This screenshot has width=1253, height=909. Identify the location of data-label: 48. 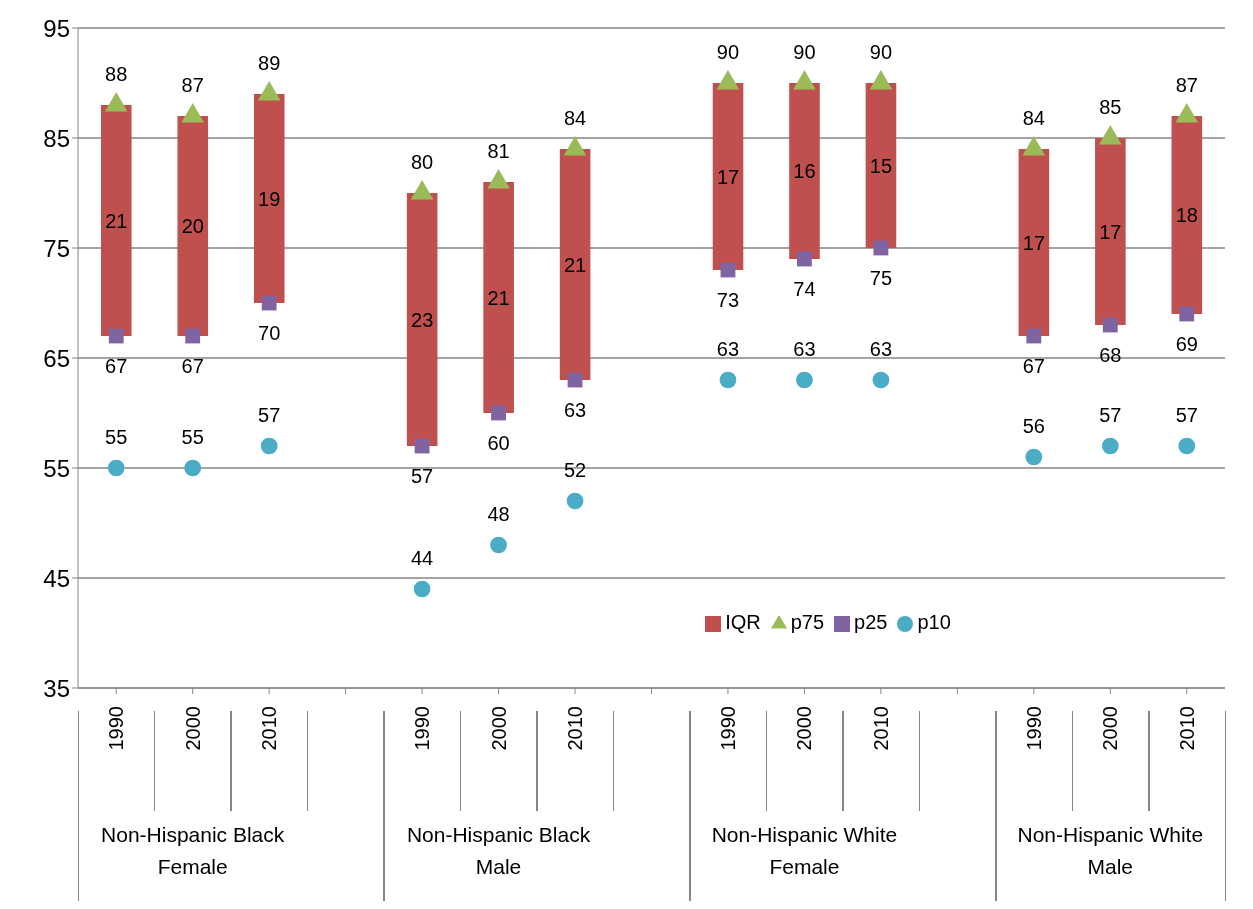
(498, 513).